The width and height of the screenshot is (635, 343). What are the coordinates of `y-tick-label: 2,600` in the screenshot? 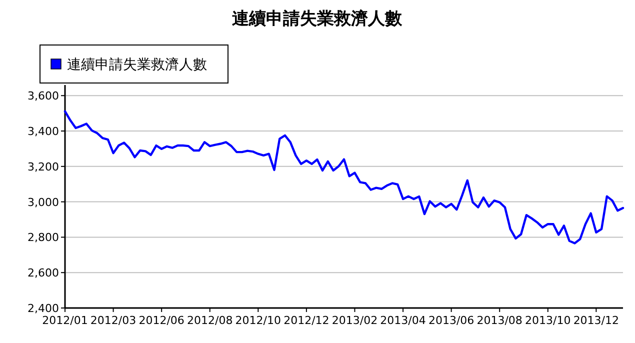 It's located at (43, 273).